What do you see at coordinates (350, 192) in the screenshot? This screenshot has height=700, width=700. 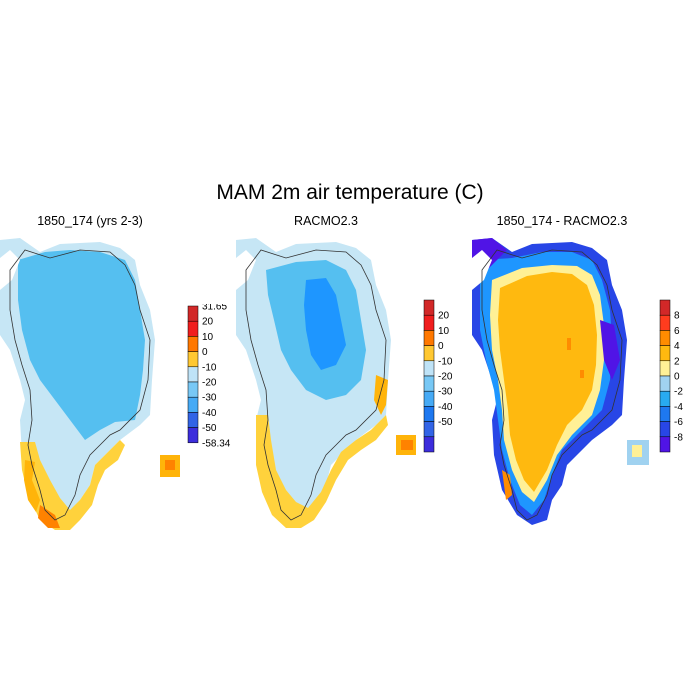 I see `main-title: MAM 2m air temperature (C)` at bounding box center [350, 192].